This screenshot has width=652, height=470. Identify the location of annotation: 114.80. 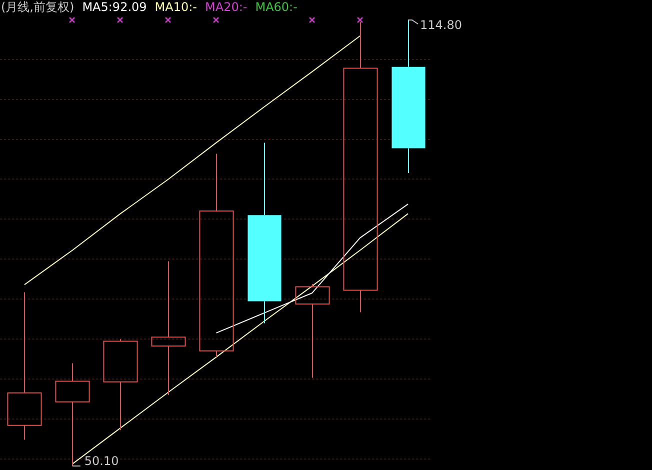
(441, 25).